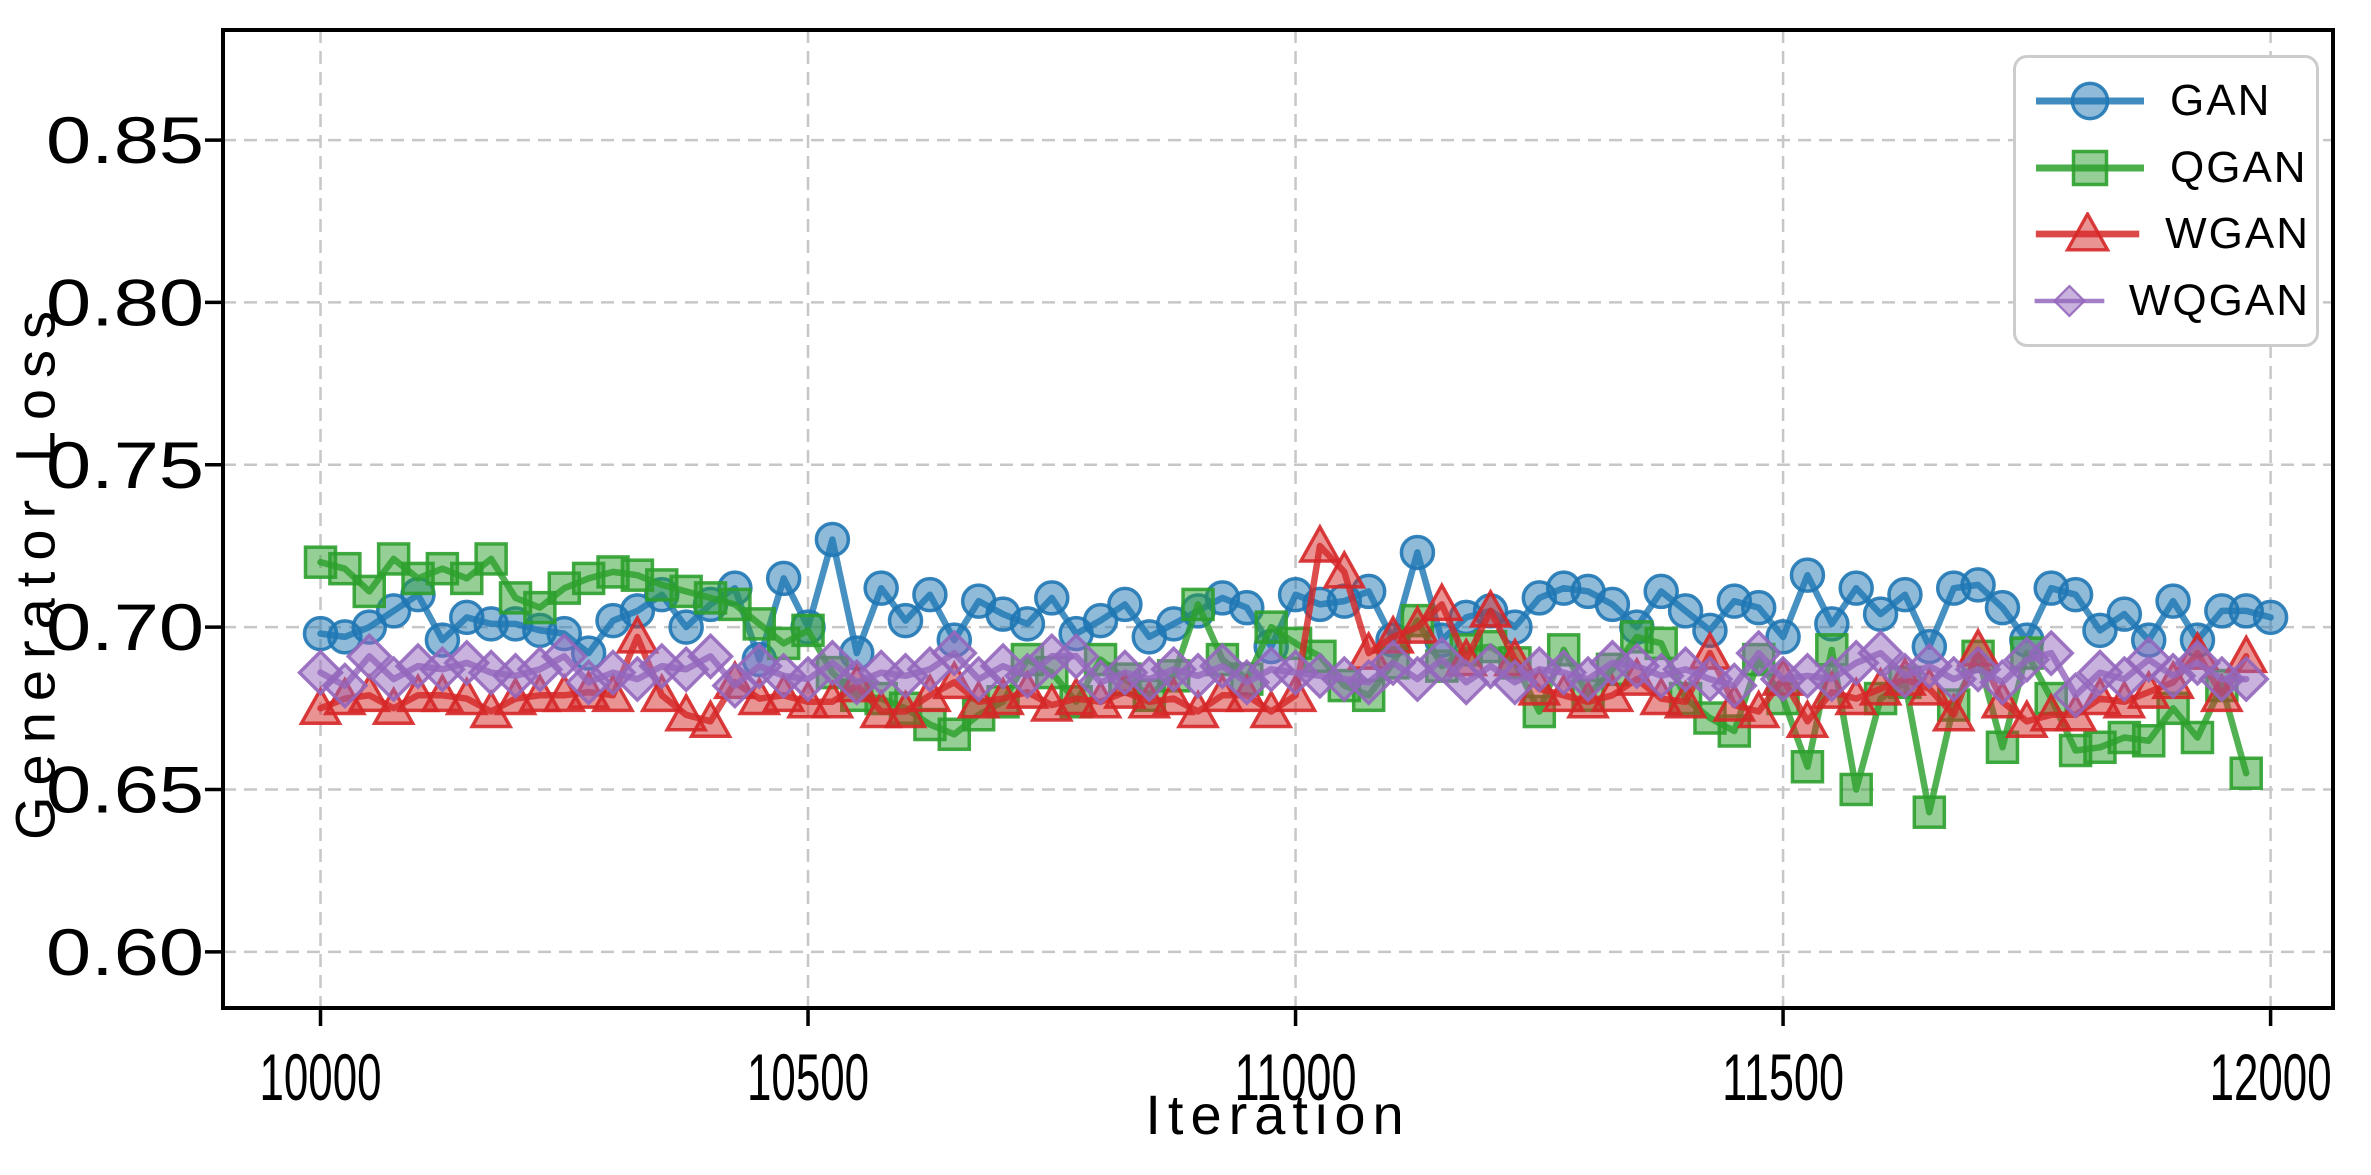 Image resolution: width=2371 pixels, height=1175 pixels. I want to click on legend-item-gan: GAN, so click(2171, 101).